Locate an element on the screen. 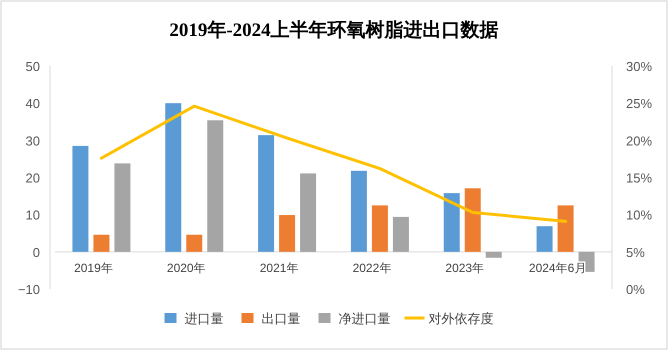  y-tick-label: 20 is located at coordinates (33, 178).